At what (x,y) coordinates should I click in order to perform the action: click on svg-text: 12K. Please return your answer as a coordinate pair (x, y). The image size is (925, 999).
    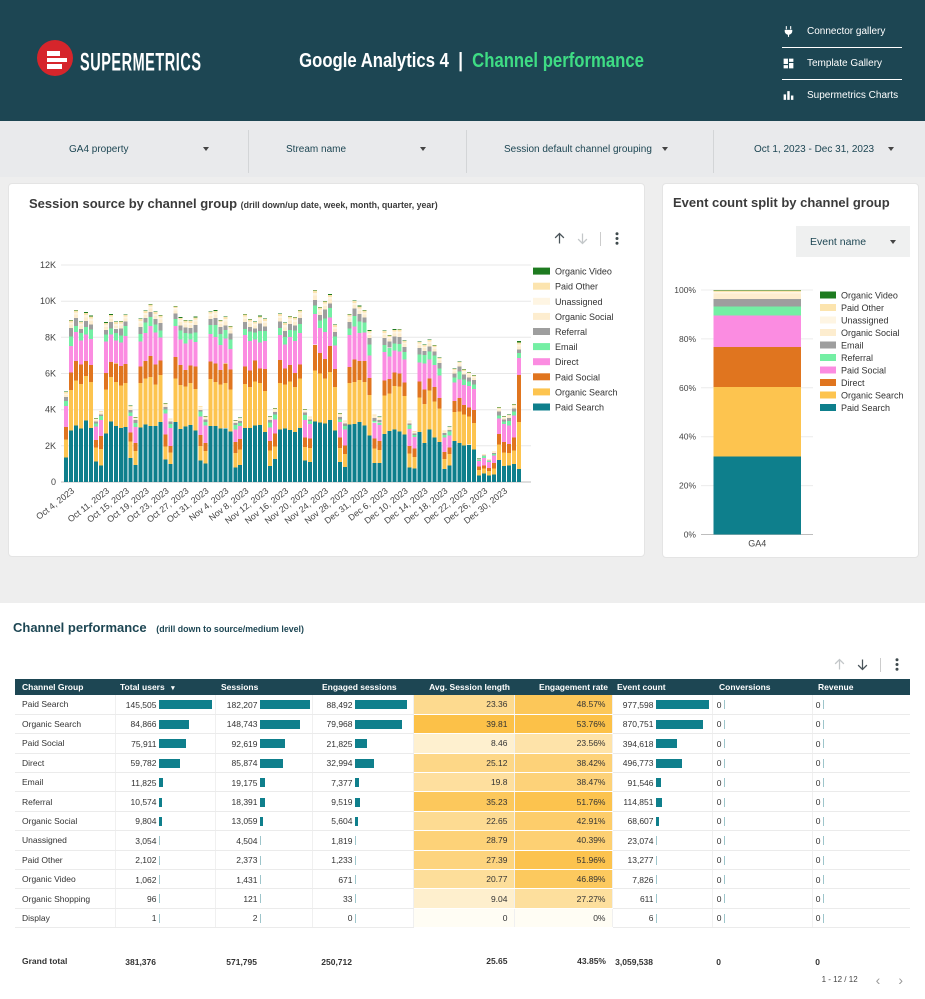
    Looking at the image, I should click on (48, 265).